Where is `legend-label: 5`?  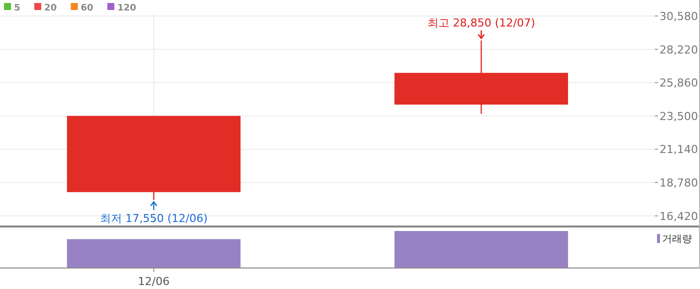
legend-label: 5 is located at coordinates (17, 9).